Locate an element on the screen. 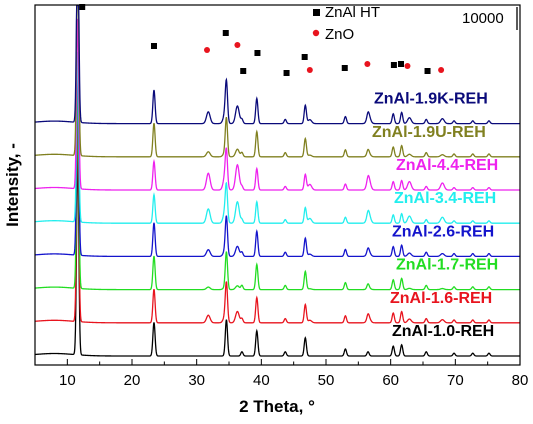 This screenshot has height=424, width=533. series-label-znal-1.0-reh: ZnAl-1.0-REH is located at coordinates (443, 331).